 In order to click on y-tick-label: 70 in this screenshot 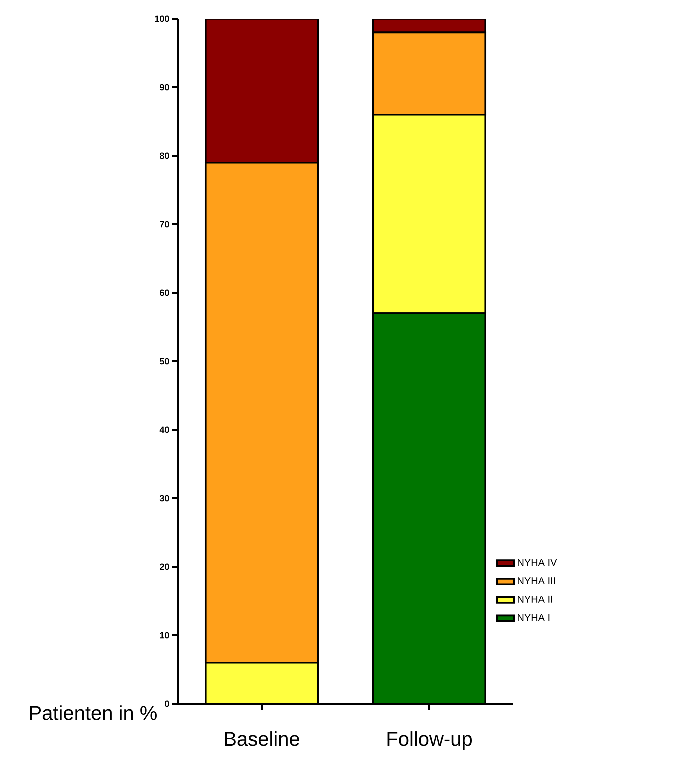, I will do `click(165, 224)`.